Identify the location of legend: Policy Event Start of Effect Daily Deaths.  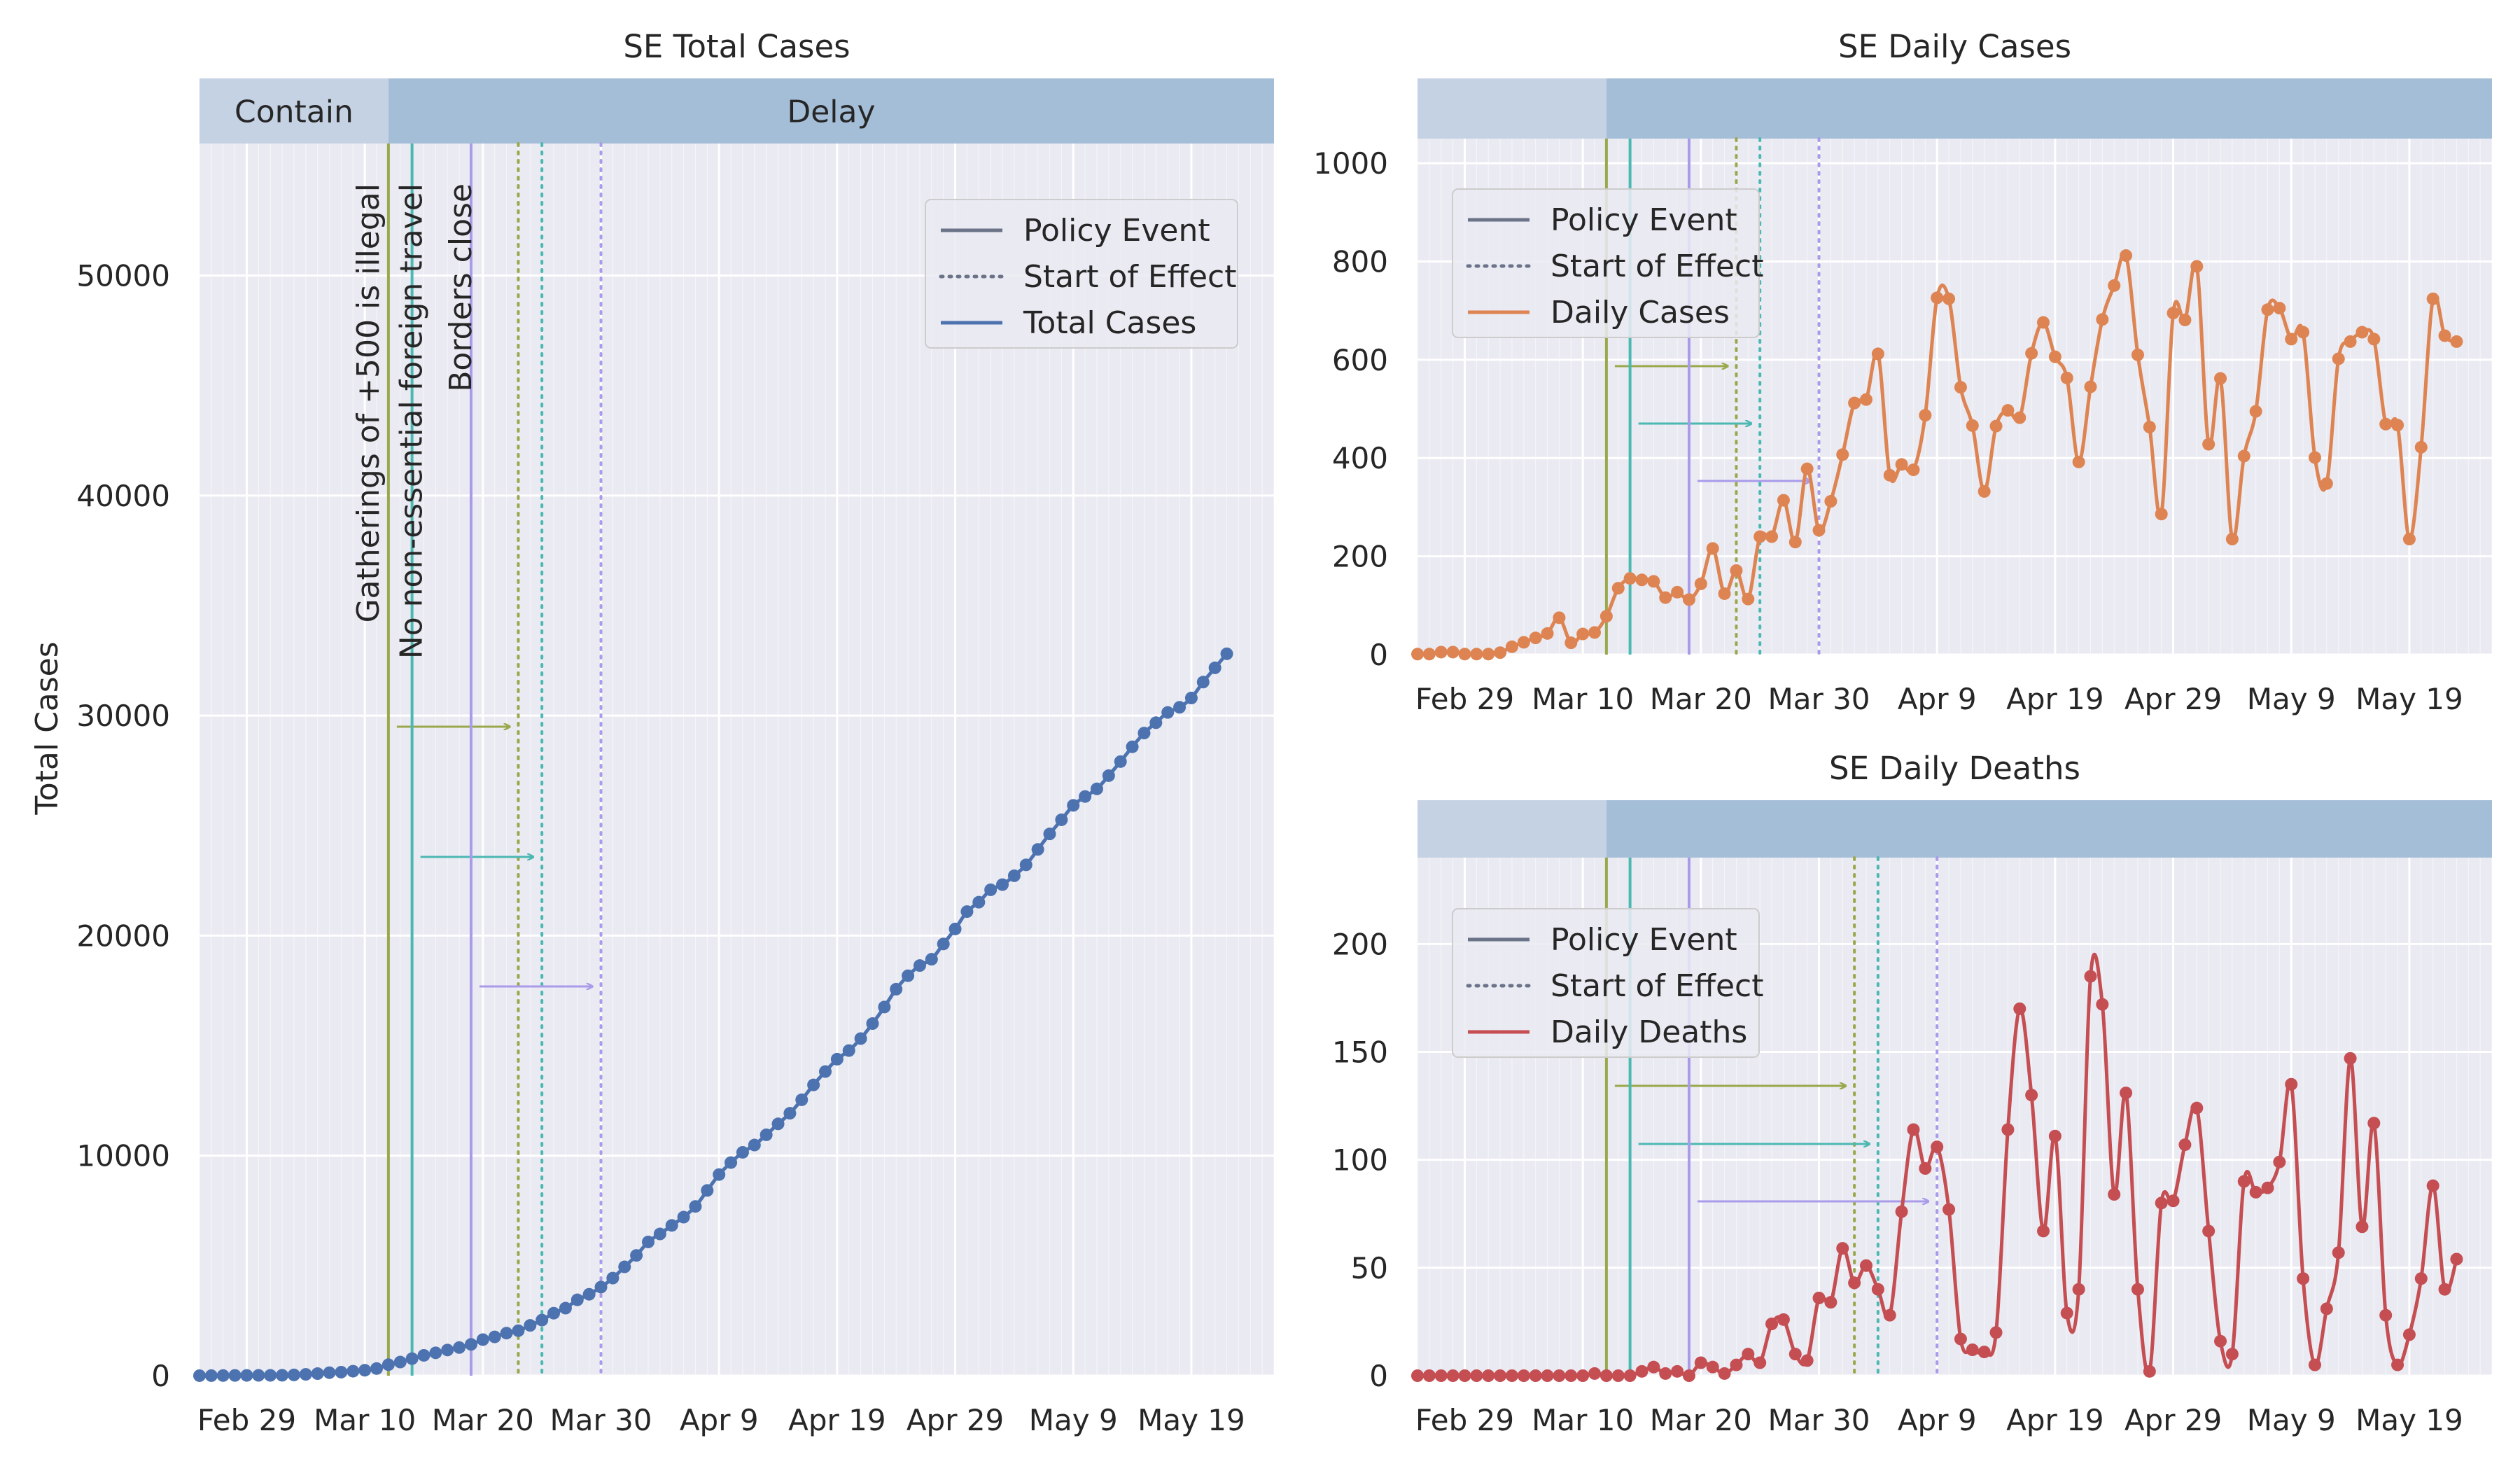
(1608, 983).